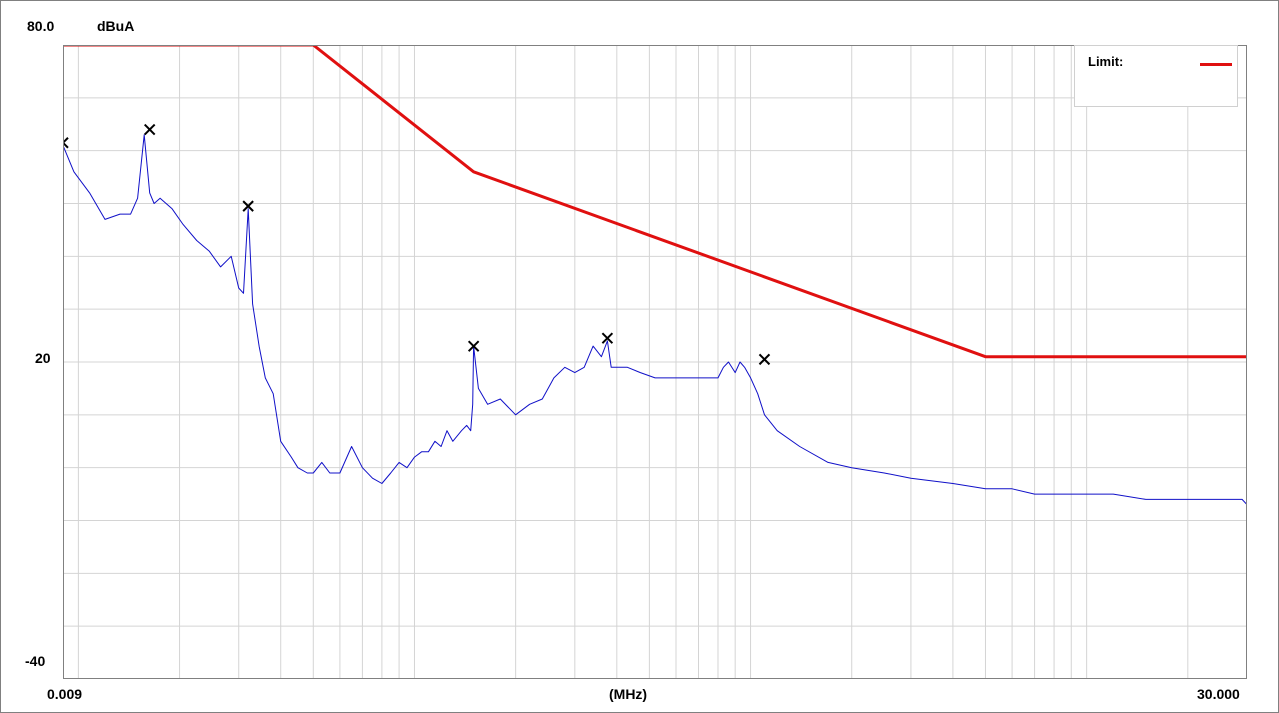  Describe the element at coordinates (628, 694) in the screenshot. I see `x-axis-unit-label: (MHz)` at that location.